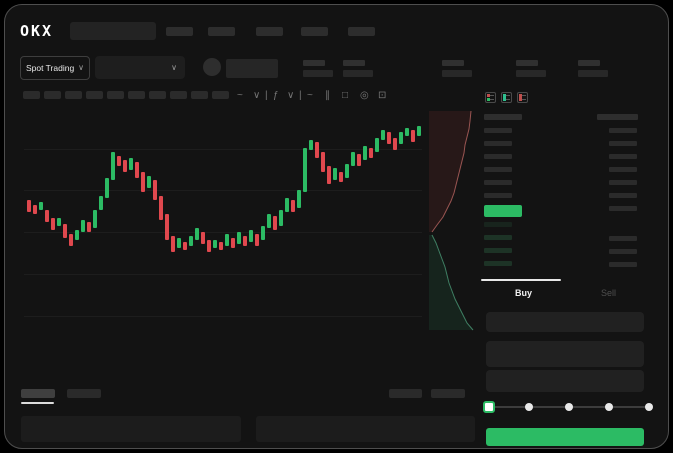 The width and height of the screenshot is (673, 453). Describe the element at coordinates (212, 67) in the screenshot. I see `coin-icon` at that location.